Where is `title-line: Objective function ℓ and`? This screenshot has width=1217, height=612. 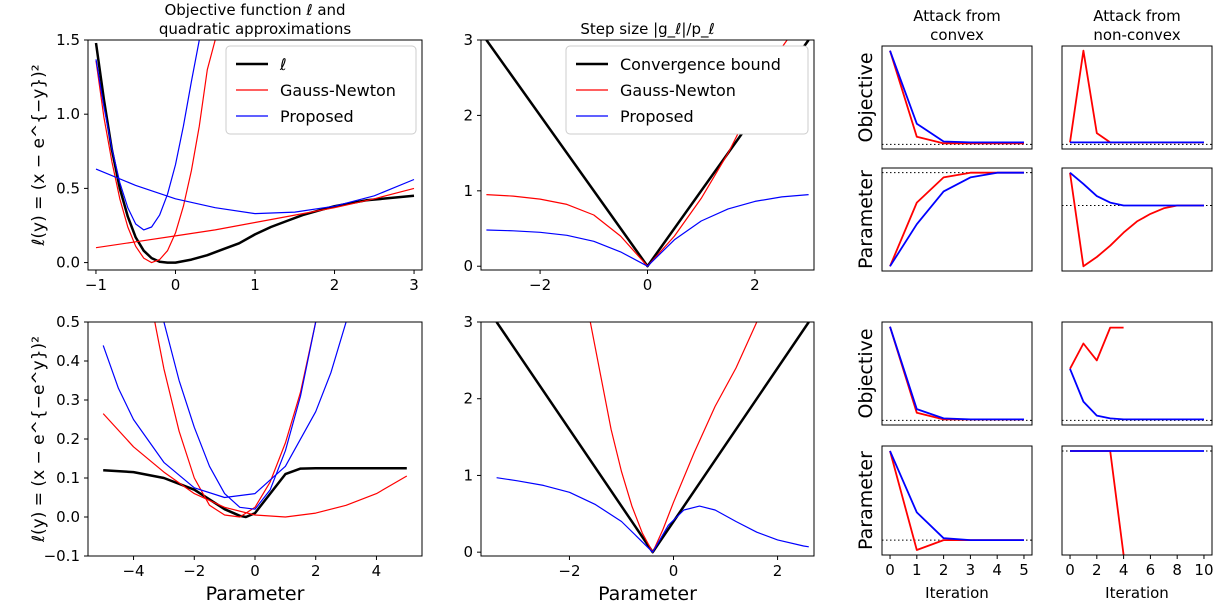
title-line: Objective function ℓ and is located at coordinates (254, 10).